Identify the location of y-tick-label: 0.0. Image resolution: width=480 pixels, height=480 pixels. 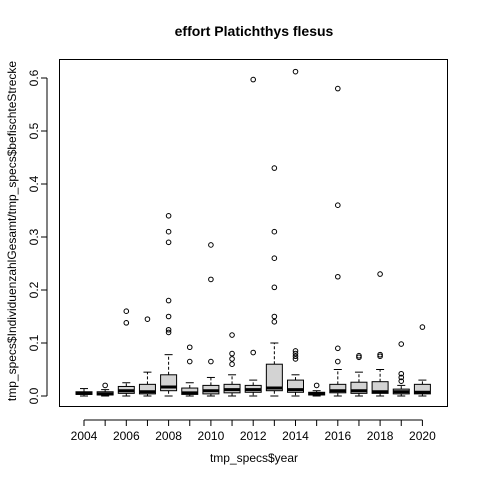
(34, 395).